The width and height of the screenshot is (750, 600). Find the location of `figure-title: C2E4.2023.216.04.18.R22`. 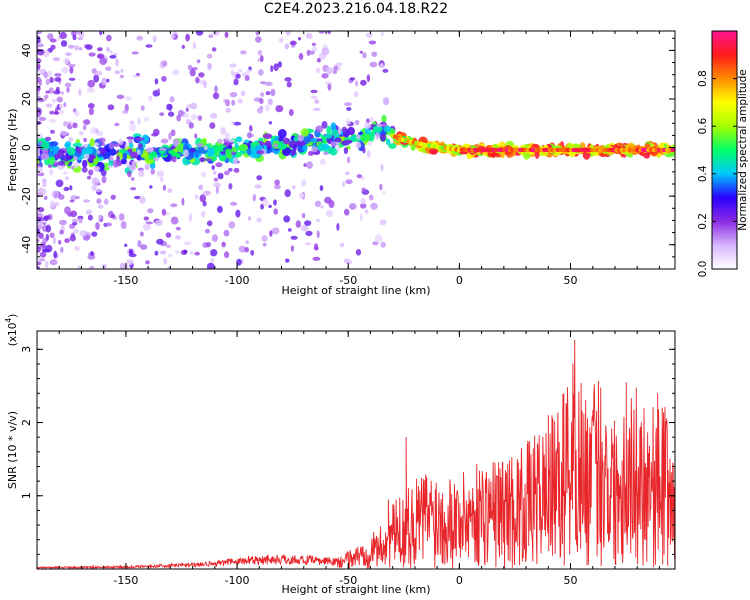

figure-title: C2E4.2023.216.04.18.R22 is located at coordinates (356, 9).